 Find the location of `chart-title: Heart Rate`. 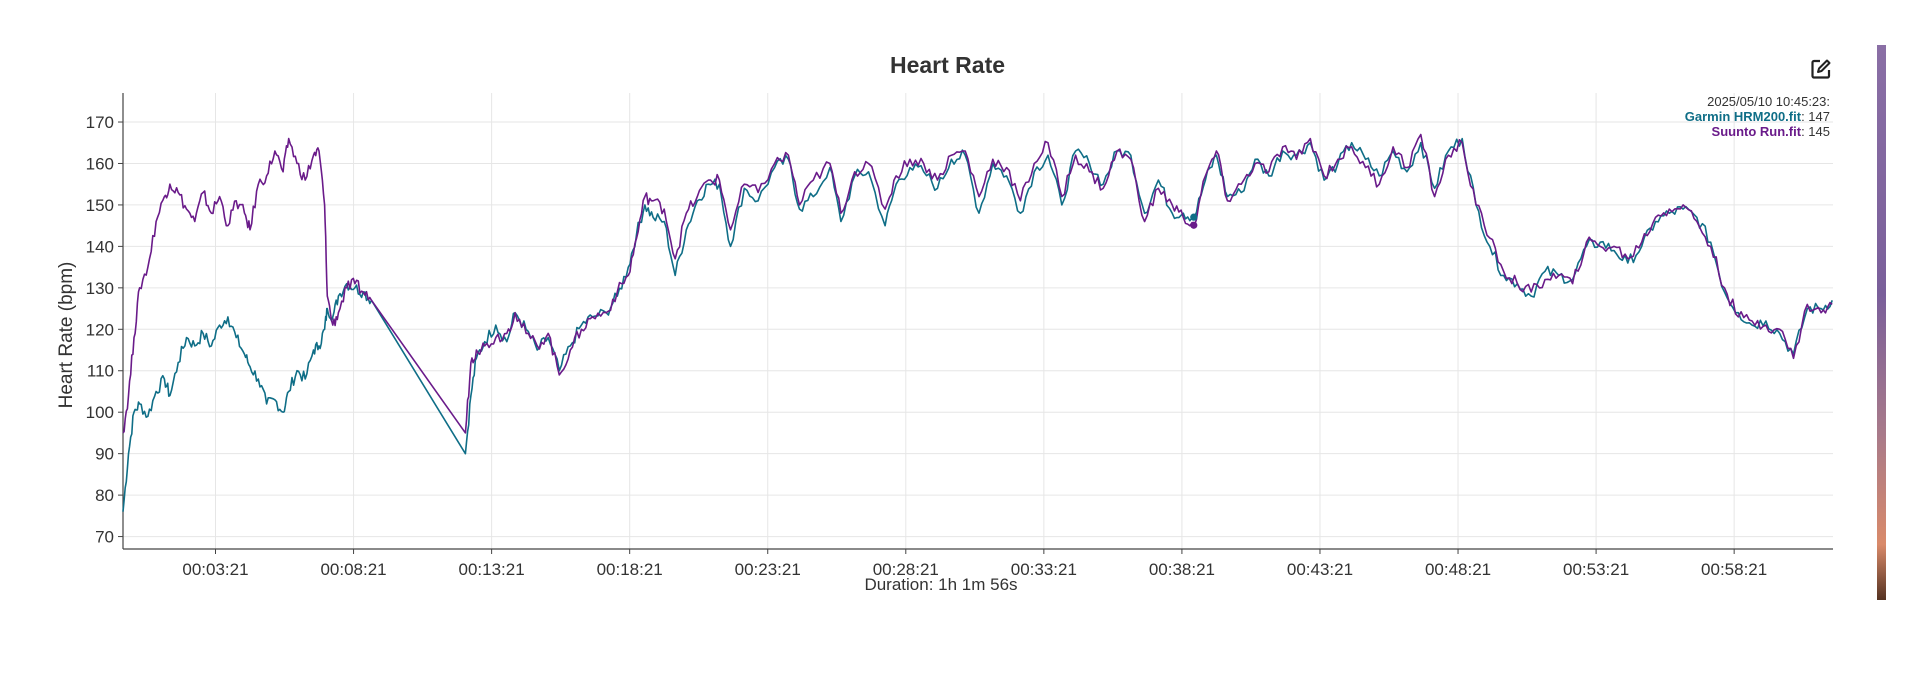

chart-title: Heart Rate is located at coordinates (947, 65).